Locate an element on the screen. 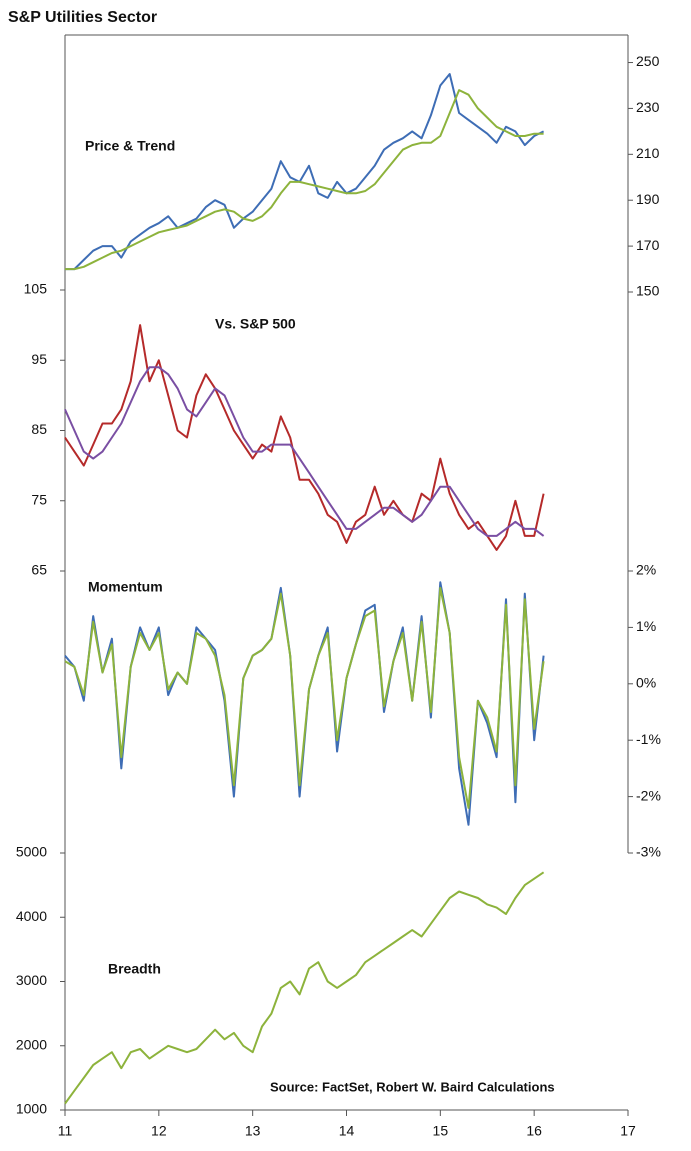  y-tick-label: 1000 is located at coordinates (31, 1109).